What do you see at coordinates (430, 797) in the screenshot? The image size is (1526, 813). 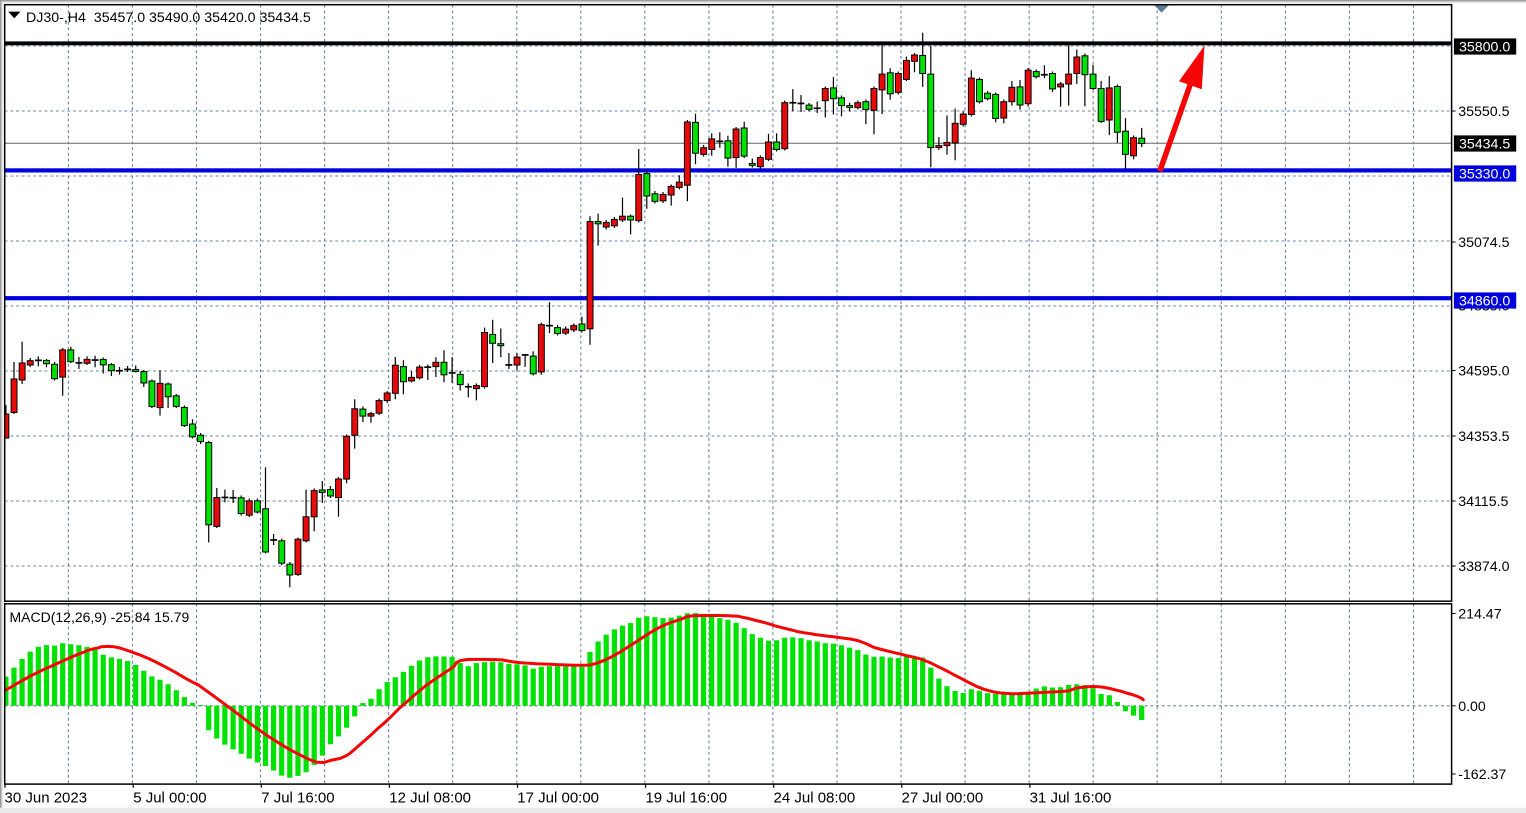 I see `svg-text: 12 Jul 08:00` at bounding box center [430, 797].